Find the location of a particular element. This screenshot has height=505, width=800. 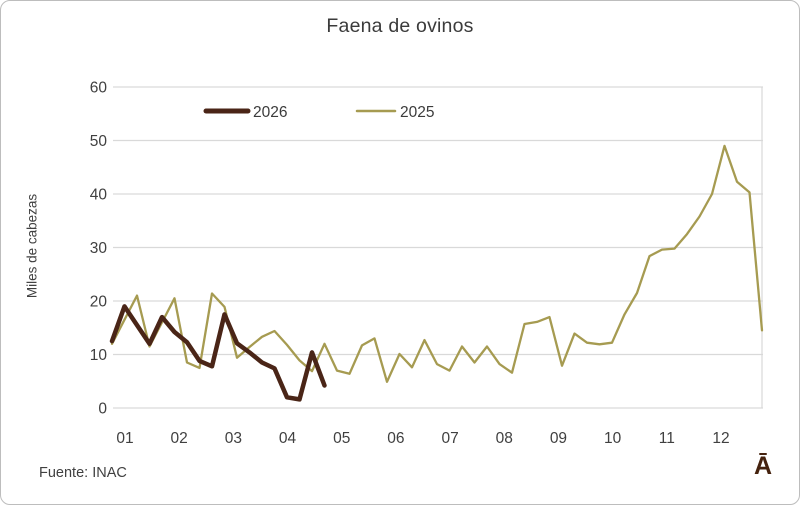

y-tick-label-0: 0 is located at coordinates (102, 409).